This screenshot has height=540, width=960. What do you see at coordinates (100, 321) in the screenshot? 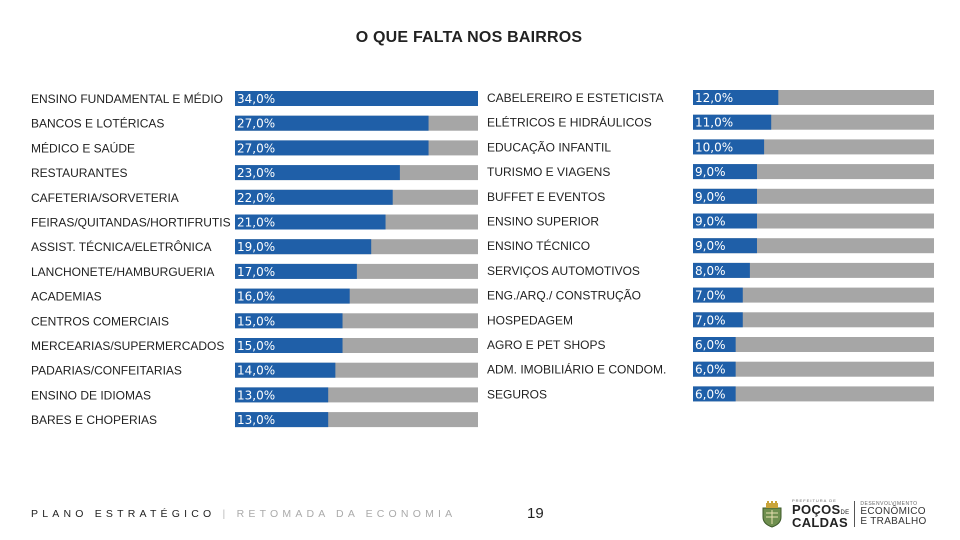
I see `left-category-label: CENTROS COMERCIAIS` at bounding box center [100, 321].